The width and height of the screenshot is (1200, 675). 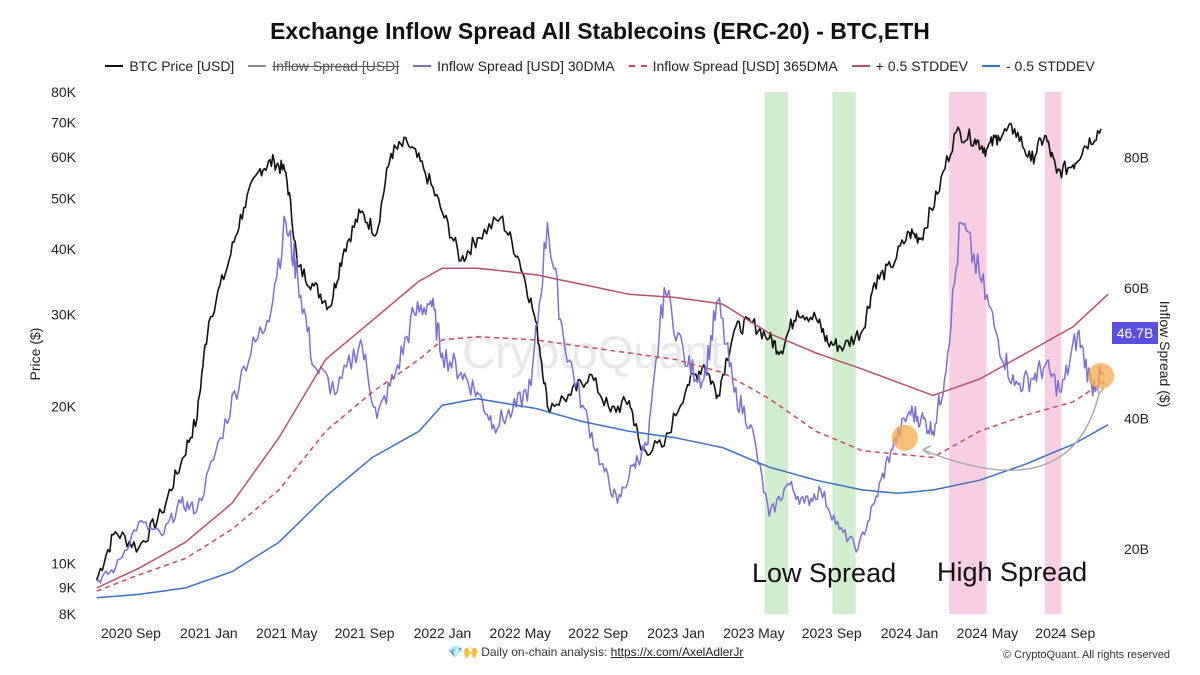 What do you see at coordinates (131, 633) in the screenshot?
I see `x-tick-label: 2020 Sep` at bounding box center [131, 633].